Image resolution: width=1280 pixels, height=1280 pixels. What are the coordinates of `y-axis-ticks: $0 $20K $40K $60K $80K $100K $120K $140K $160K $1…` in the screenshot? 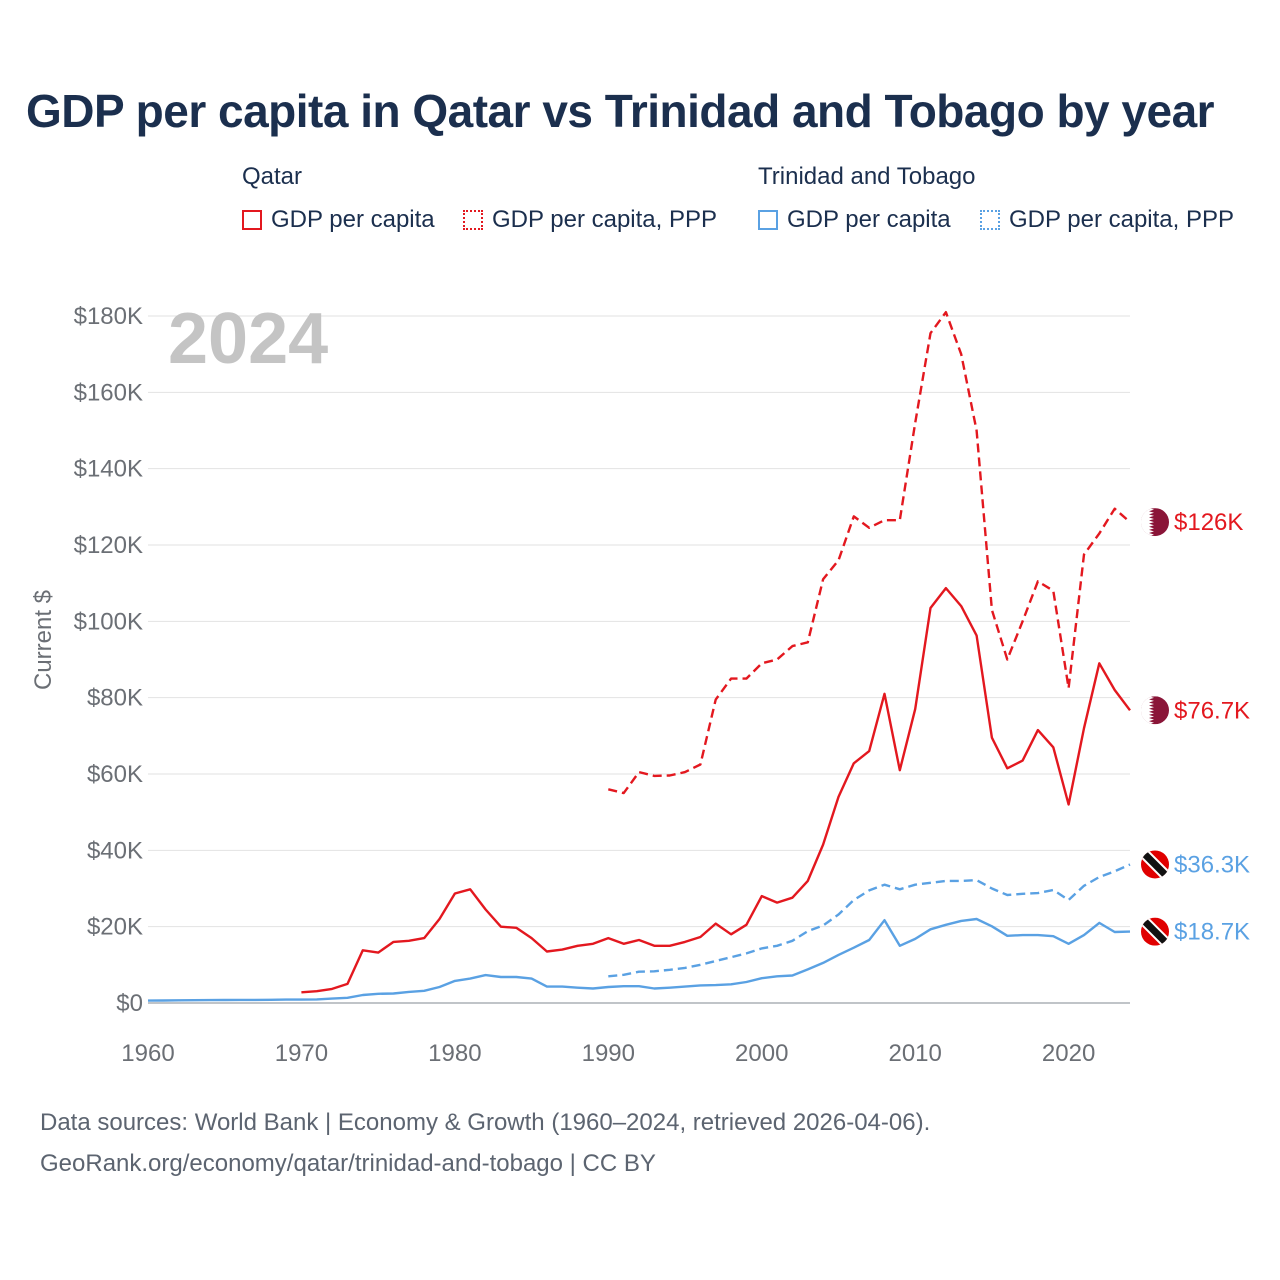 It's located at (108, 660).